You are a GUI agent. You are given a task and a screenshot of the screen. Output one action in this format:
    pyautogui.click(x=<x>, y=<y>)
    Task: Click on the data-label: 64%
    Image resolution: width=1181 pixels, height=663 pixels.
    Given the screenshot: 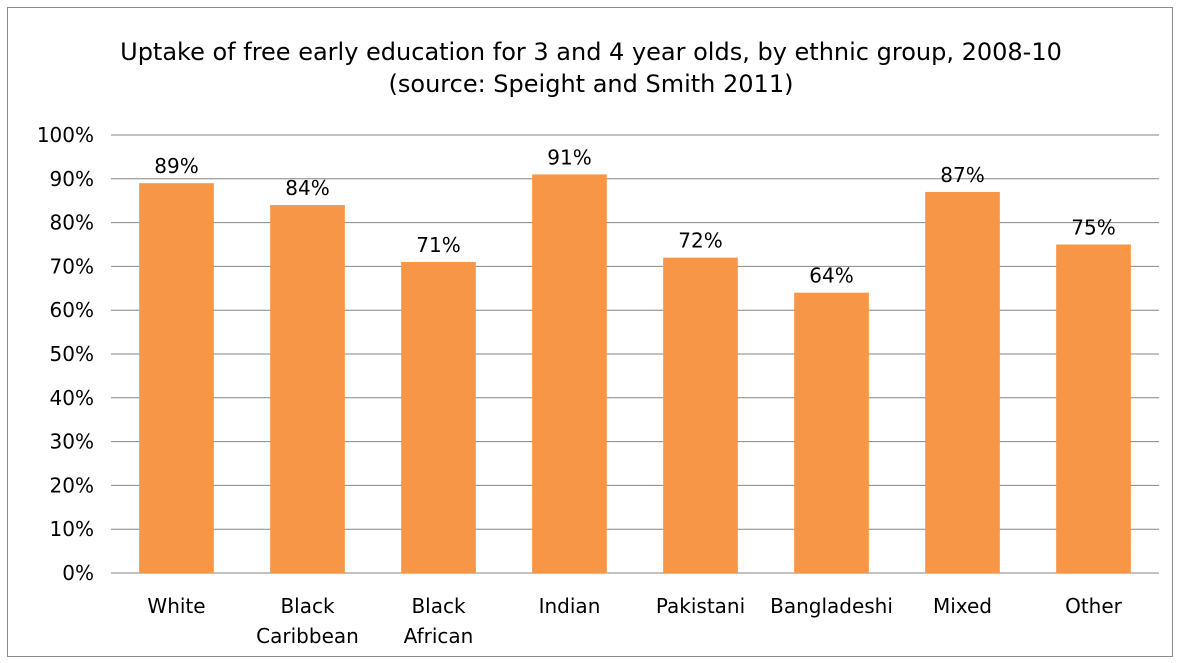 What is the action you would take?
    pyautogui.click(x=831, y=276)
    